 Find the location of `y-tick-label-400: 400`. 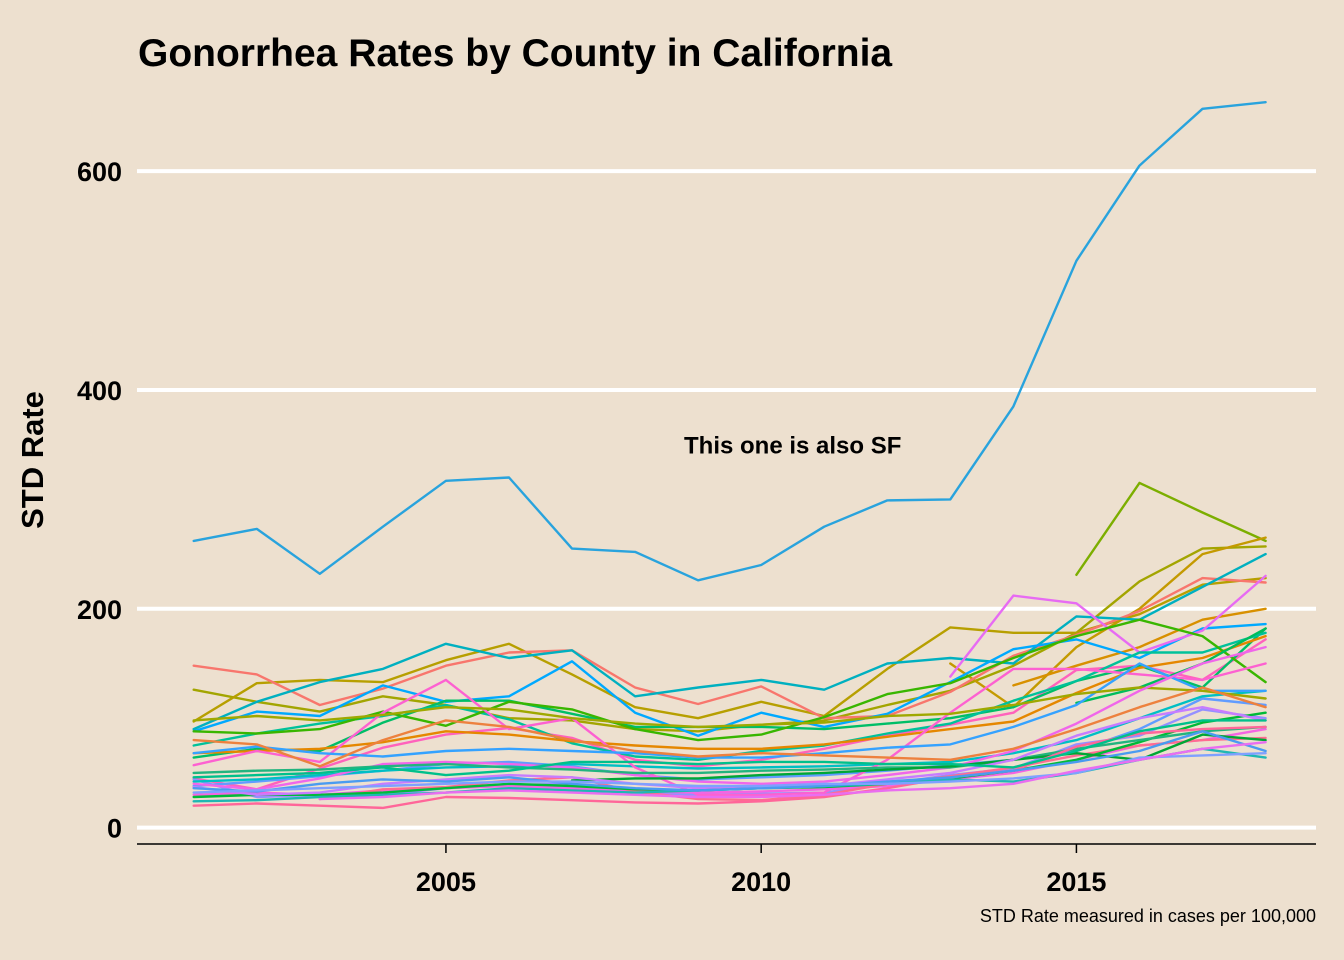

y-tick-label-400: 400 is located at coordinates (99, 391).